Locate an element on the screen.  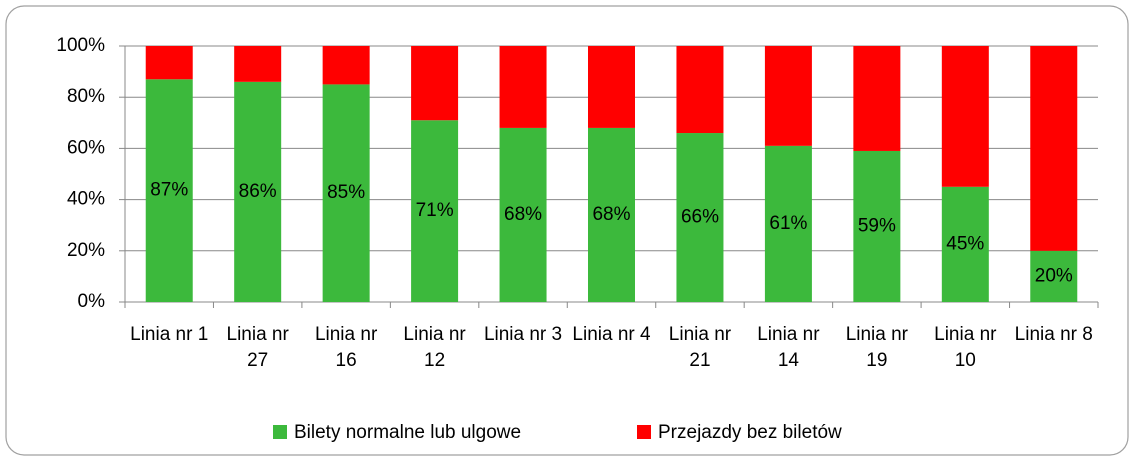
legend-label: Przejazdy bez biletów is located at coordinates (750, 432).